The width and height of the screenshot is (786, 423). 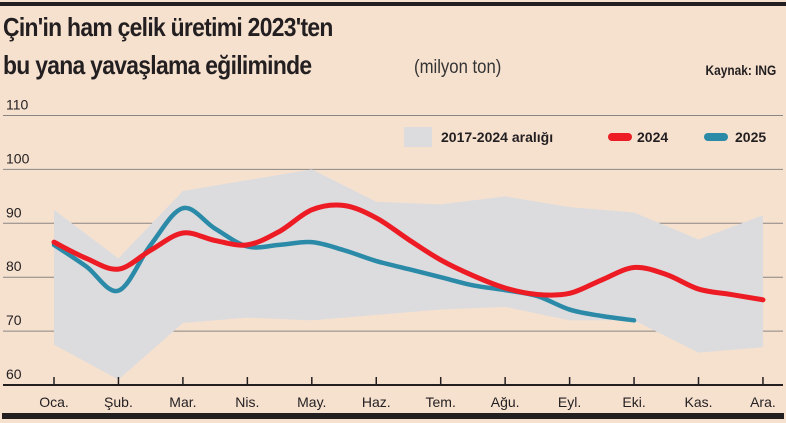 I want to click on legend-label-2025: 2025, so click(x=750, y=137).